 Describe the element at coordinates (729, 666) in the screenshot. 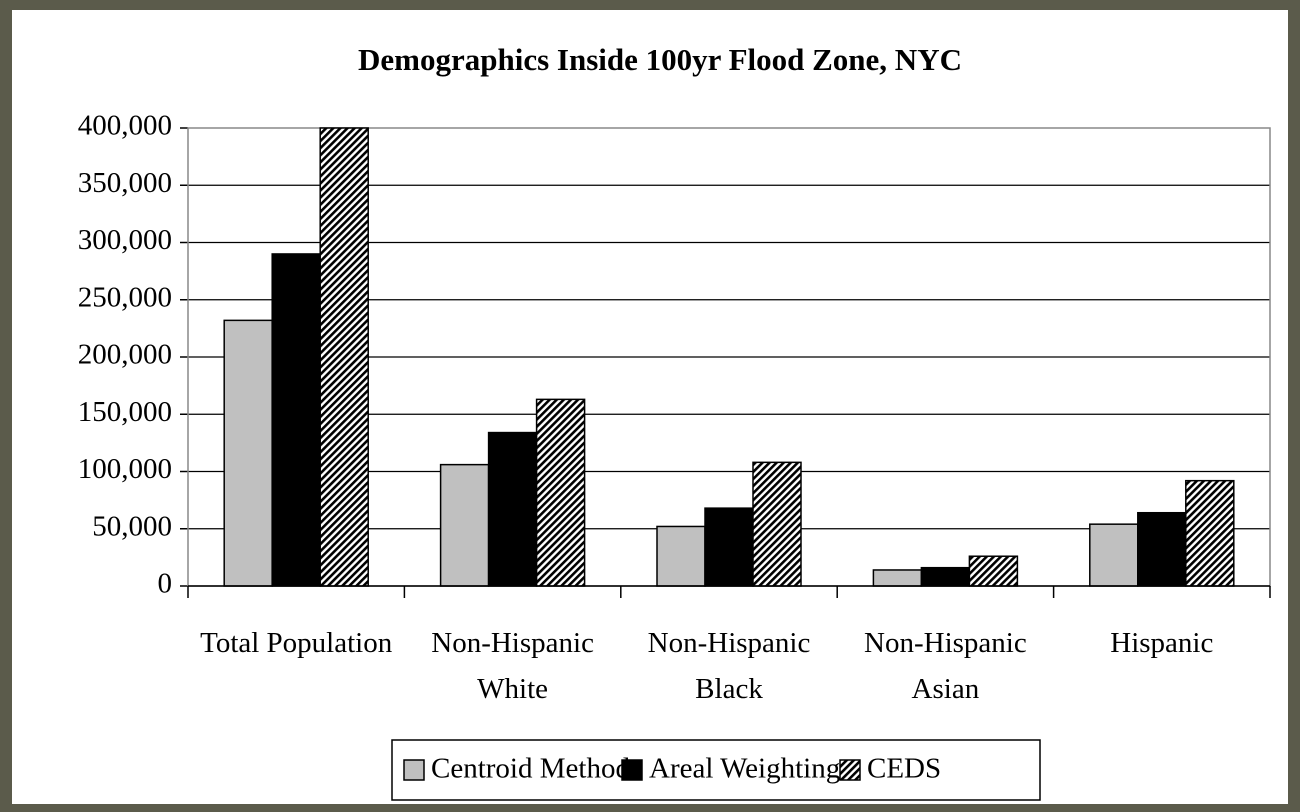

I see `x-tick-label: Non-Hispanic Black` at that location.